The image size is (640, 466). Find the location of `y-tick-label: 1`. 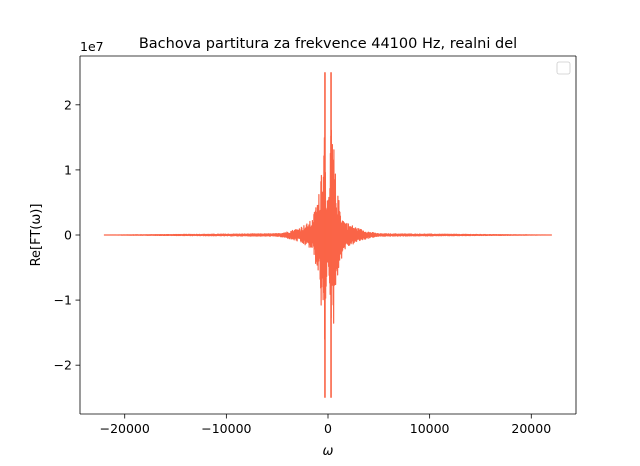

y-tick-label: 1 is located at coordinates (68, 169).